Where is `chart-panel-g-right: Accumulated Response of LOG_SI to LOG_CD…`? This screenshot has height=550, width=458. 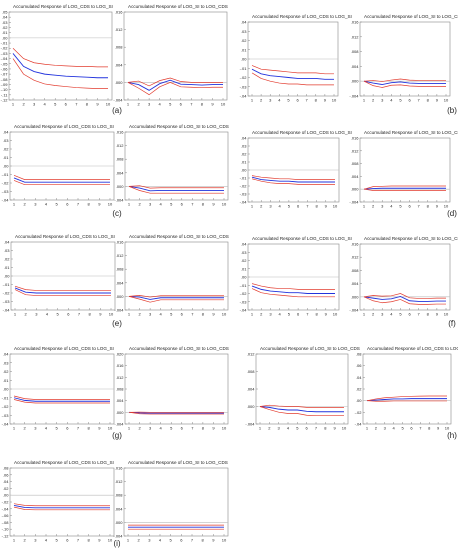 chart-panel-g-right: Accumulated Response of LOG_SI to LOG_CD… is located at coordinates (171, 388).